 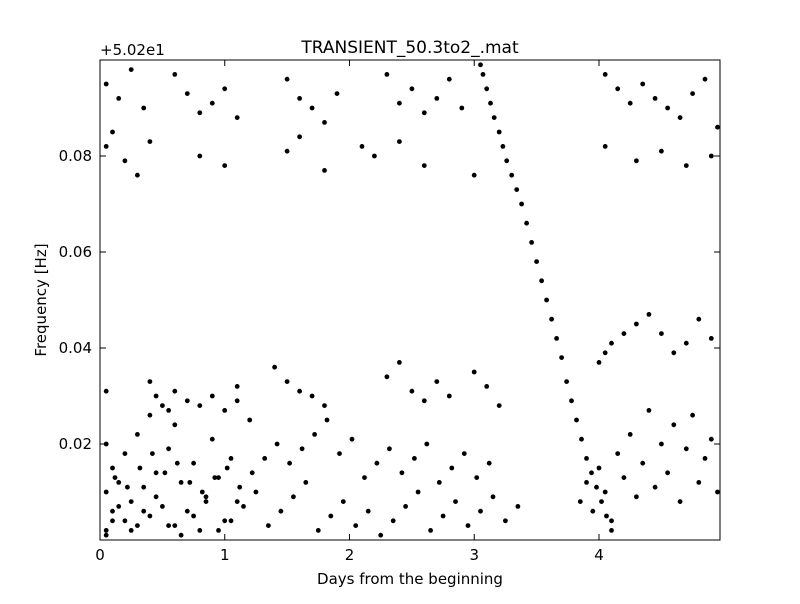 I want to click on y-axis-label: Frequency [Hz], so click(x=41, y=299).